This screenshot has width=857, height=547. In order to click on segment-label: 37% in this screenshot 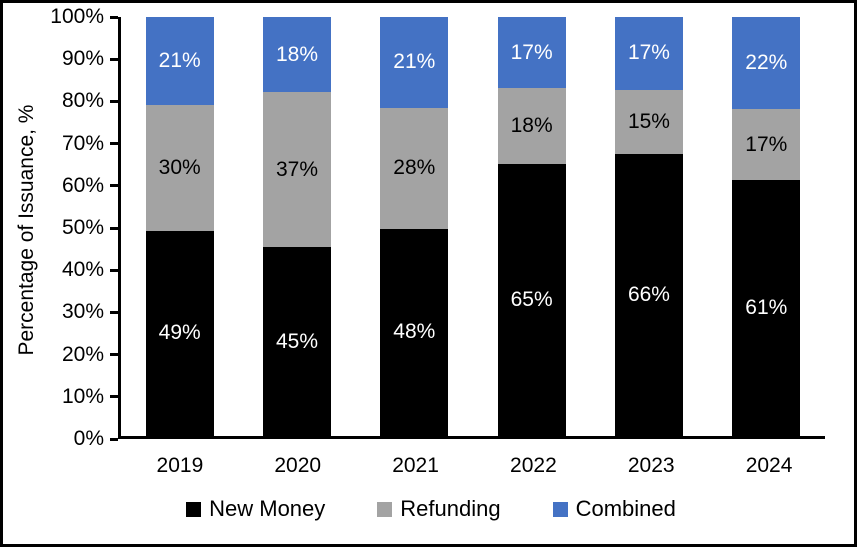, I will do `click(296, 169)`.